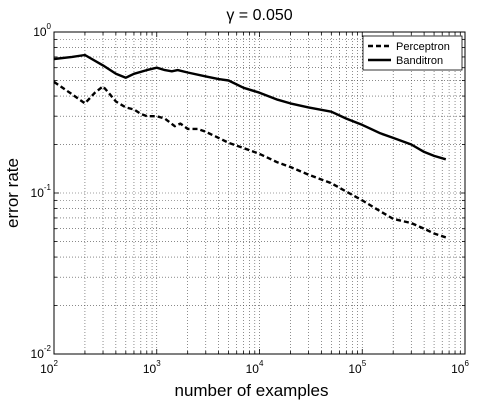 This screenshot has width=488, height=404. Describe the element at coordinates (12, 193) in the screenshot. I see `y-axis-label: error rate` at that location.